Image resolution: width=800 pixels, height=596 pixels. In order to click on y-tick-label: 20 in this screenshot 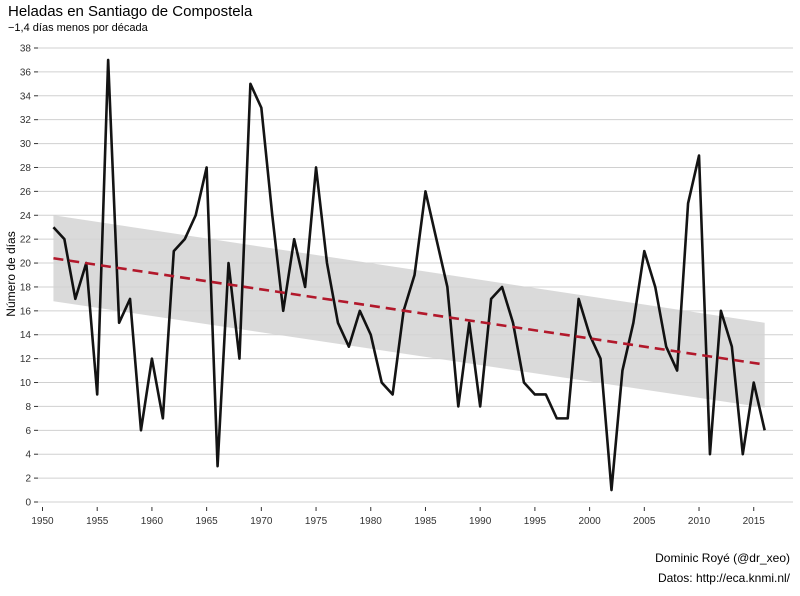, I will do `click(26, 264)`.